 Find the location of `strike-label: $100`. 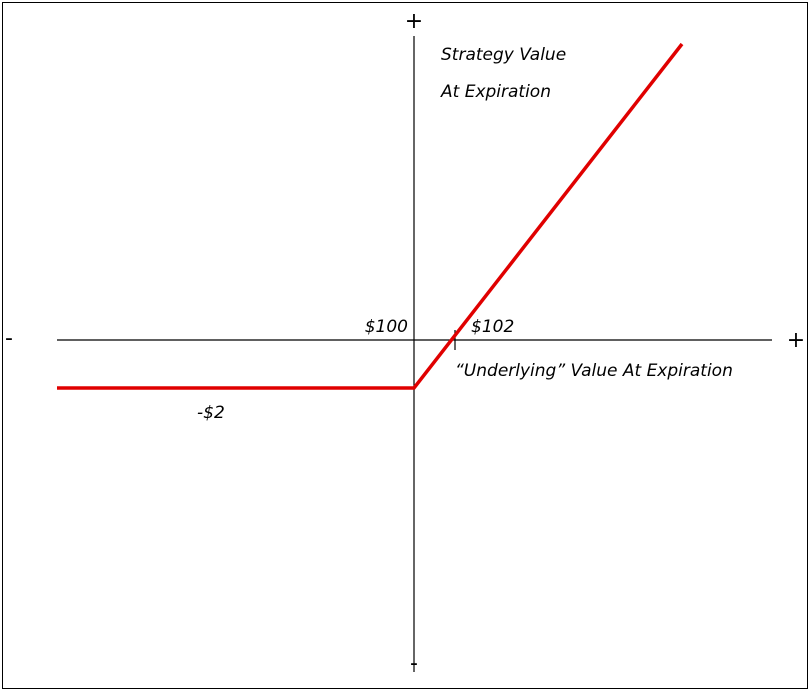

strike-label: $100 is located at coordinates (386, 327).